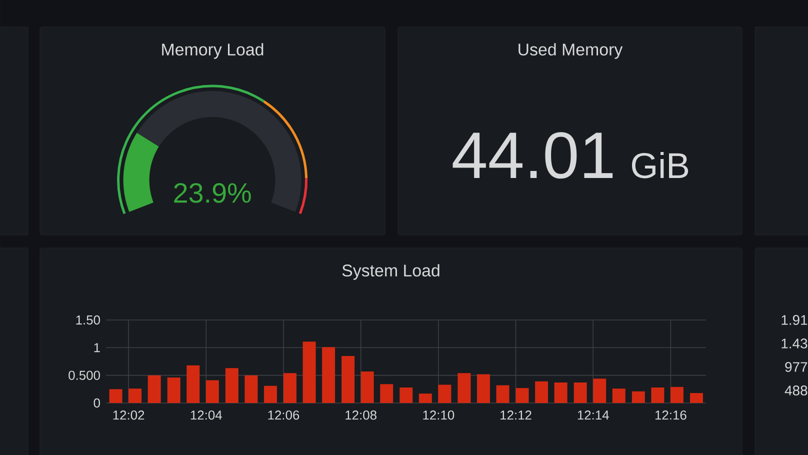 The height and width of the screenshot is (455, 808). What do you see at coordinates (213, 51) in the screenshot?
I see `chart-title: Memory Load` at bounding box center [213, 51].